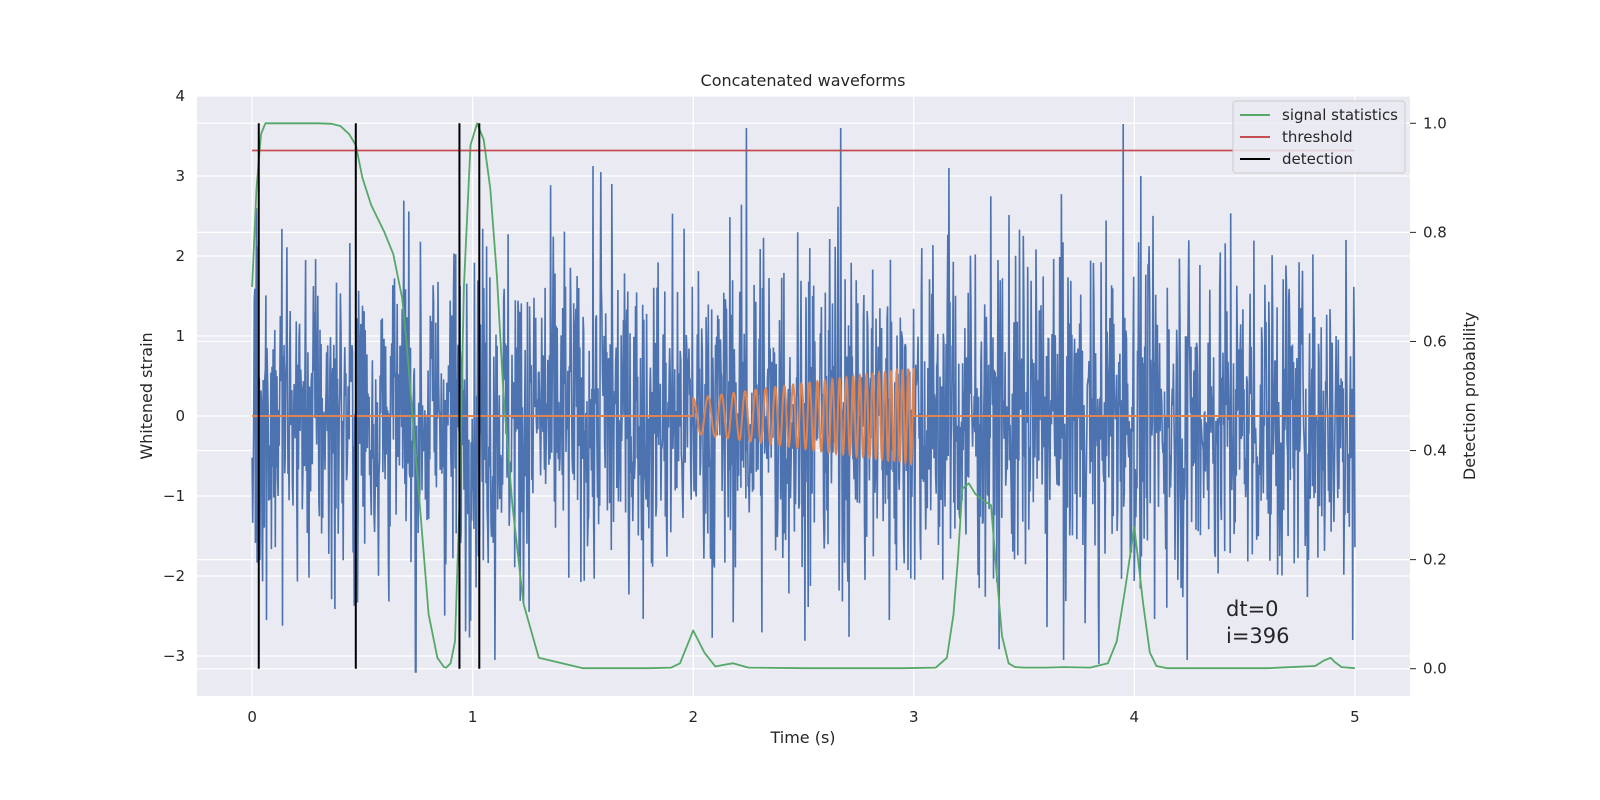  I want to click on legend-label-threshold: threshold, so click(1317, 137).